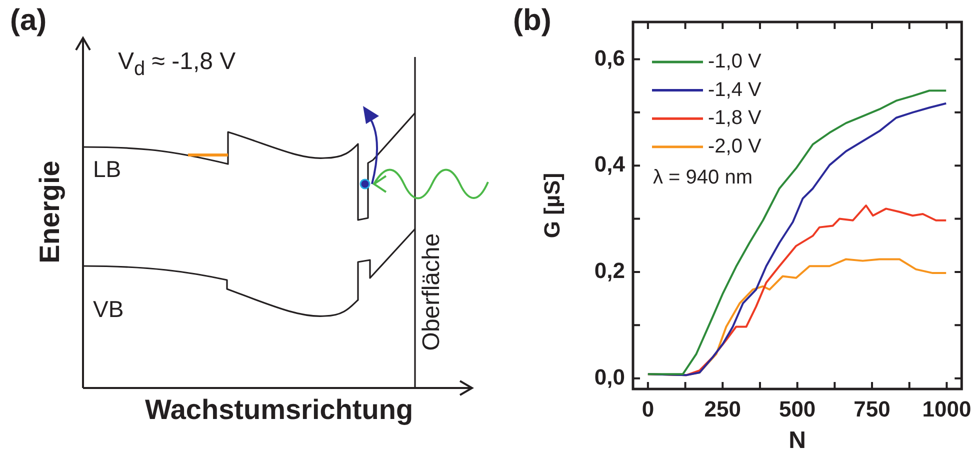 The image size is (980, 456). Describe the element at coordinates (28, 20) in the screenshot. I see `text: (a)` at that location.